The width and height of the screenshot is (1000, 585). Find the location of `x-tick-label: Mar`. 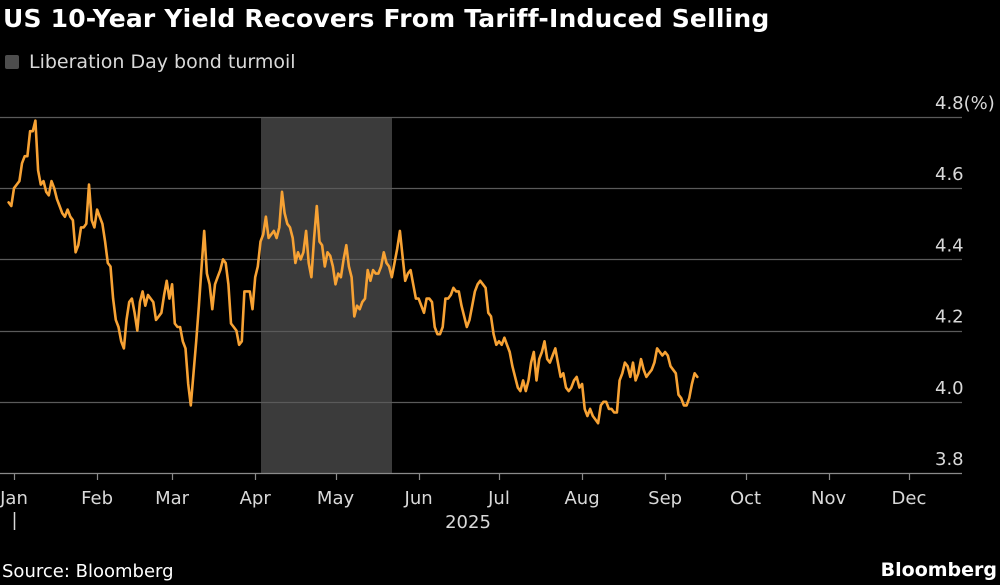

x-tick-label: Mar is located at coordinates (172, 498).